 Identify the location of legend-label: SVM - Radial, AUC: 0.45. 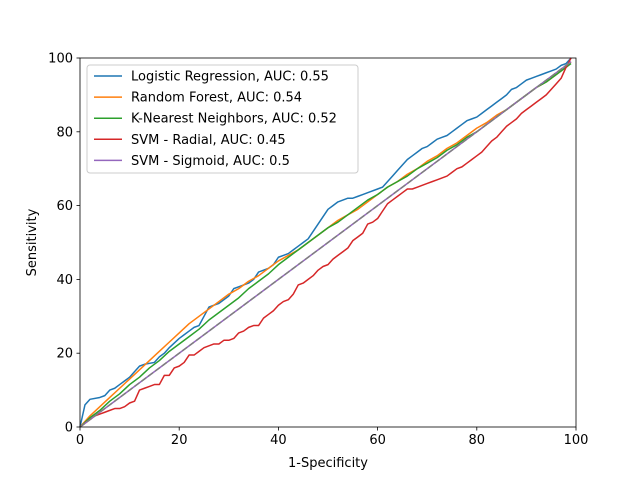
(208, 140).